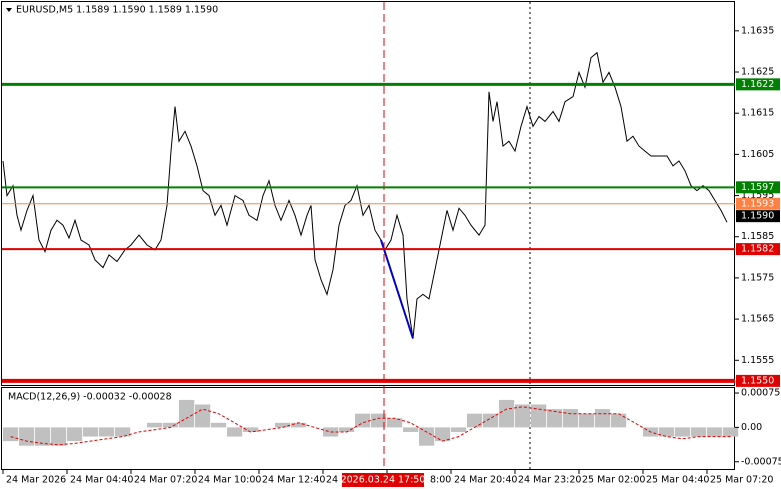 The image size is (781, 489). Describe the element at coordinates (549, 480) in the screenshot. I see `x-tick-label: 24 Mar 23:20` at that location.